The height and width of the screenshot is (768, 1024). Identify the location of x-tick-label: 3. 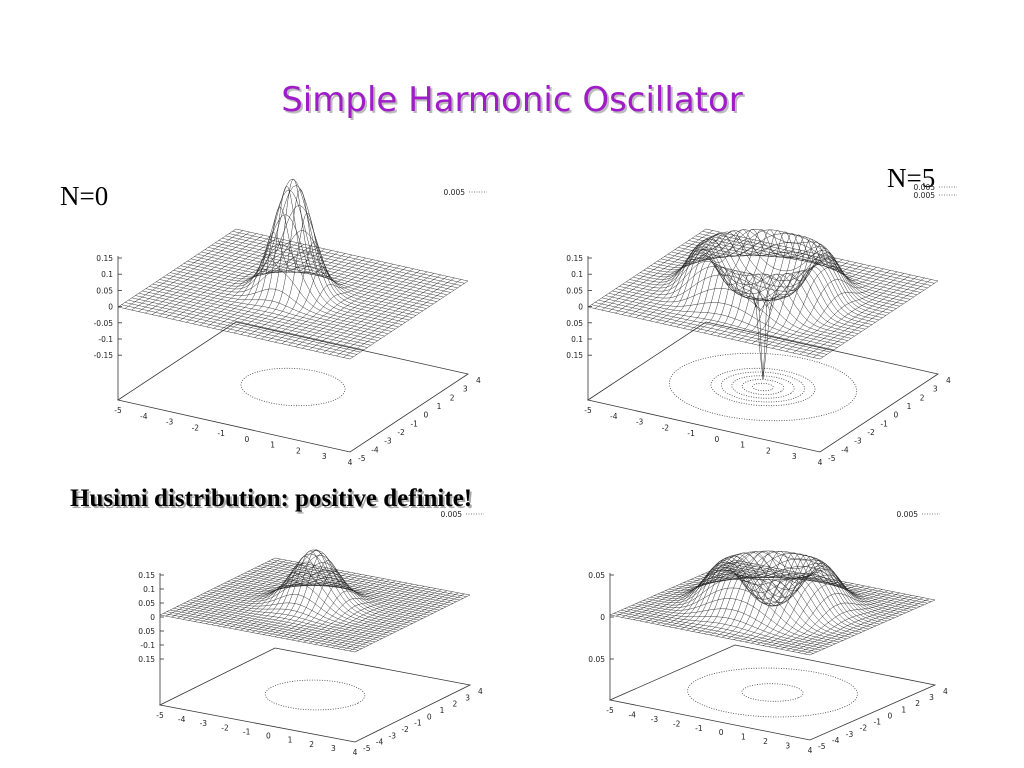
(333, 748).